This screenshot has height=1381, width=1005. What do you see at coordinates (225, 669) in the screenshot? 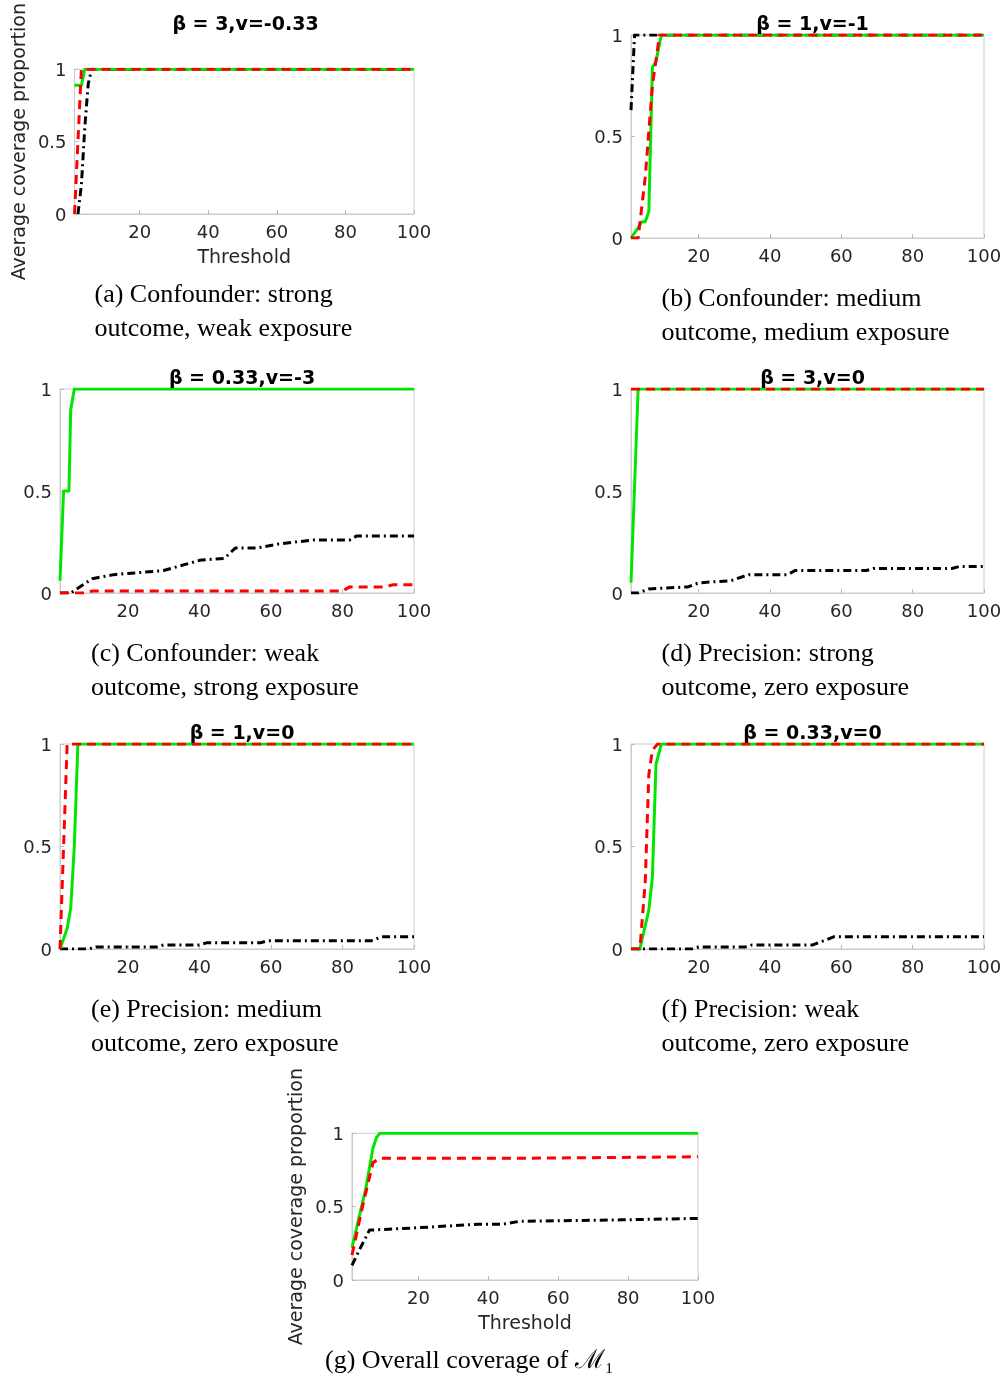
I see `text: (c) Confounder: weak outcome, strong exposure` at bounding box center [225, 669].